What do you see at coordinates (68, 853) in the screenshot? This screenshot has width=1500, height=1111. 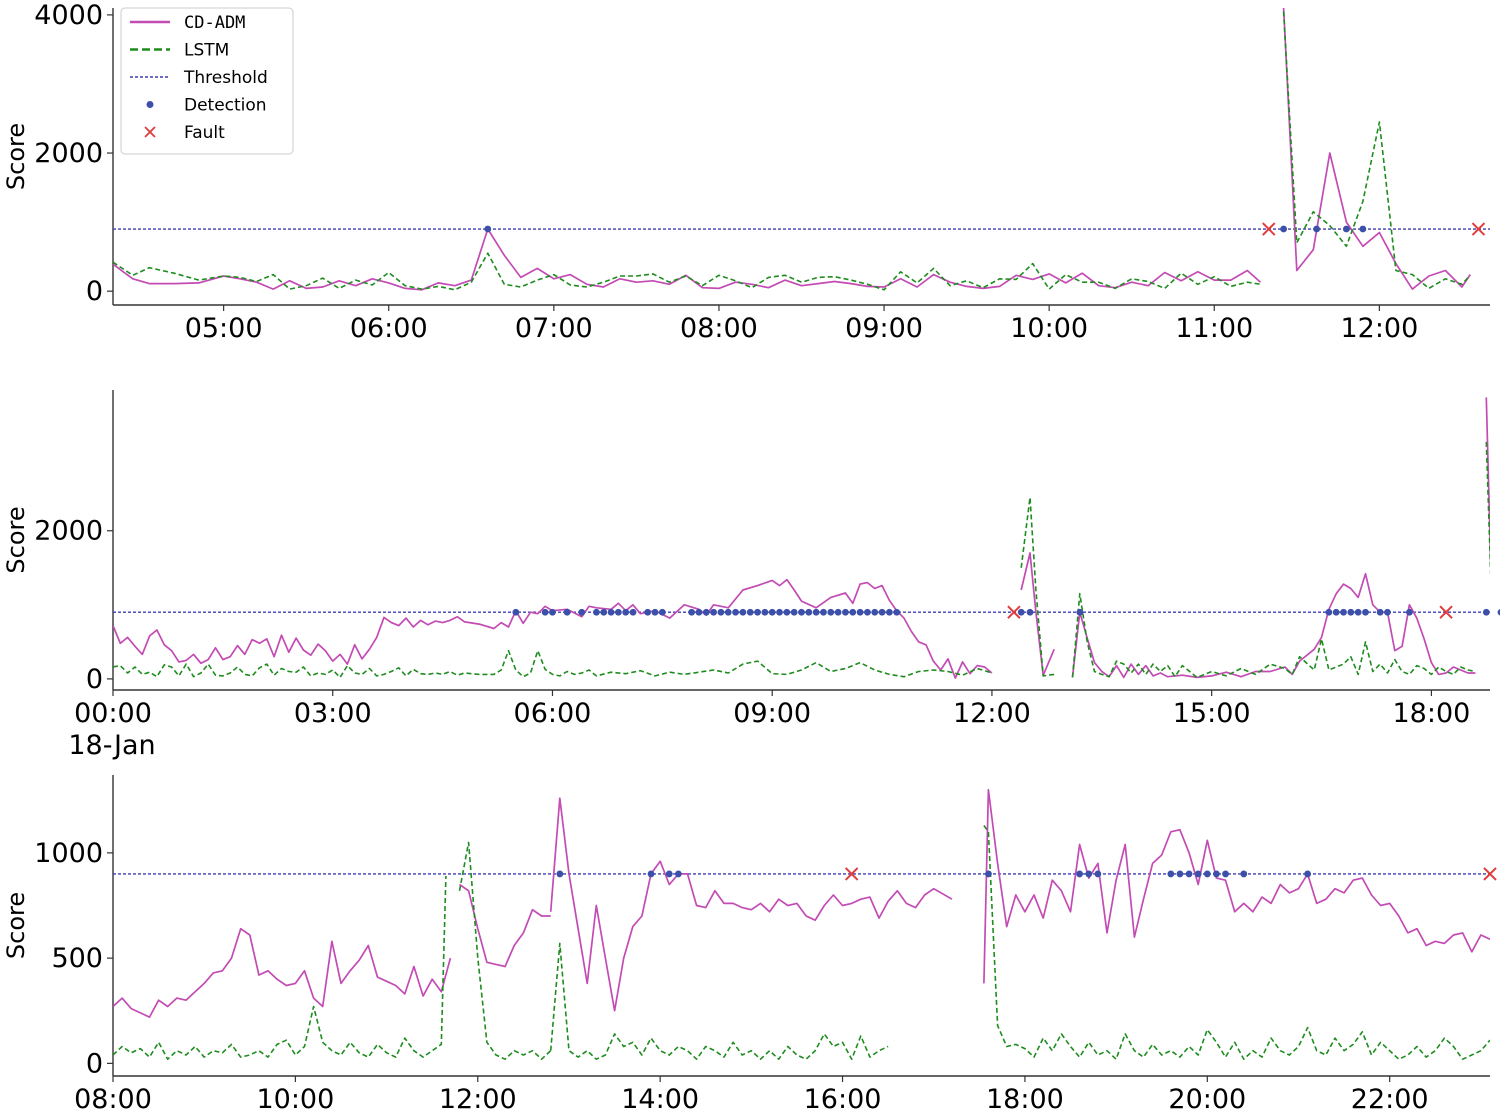 I see `y-tick-label: 1000` at bounding box center [68, 853].